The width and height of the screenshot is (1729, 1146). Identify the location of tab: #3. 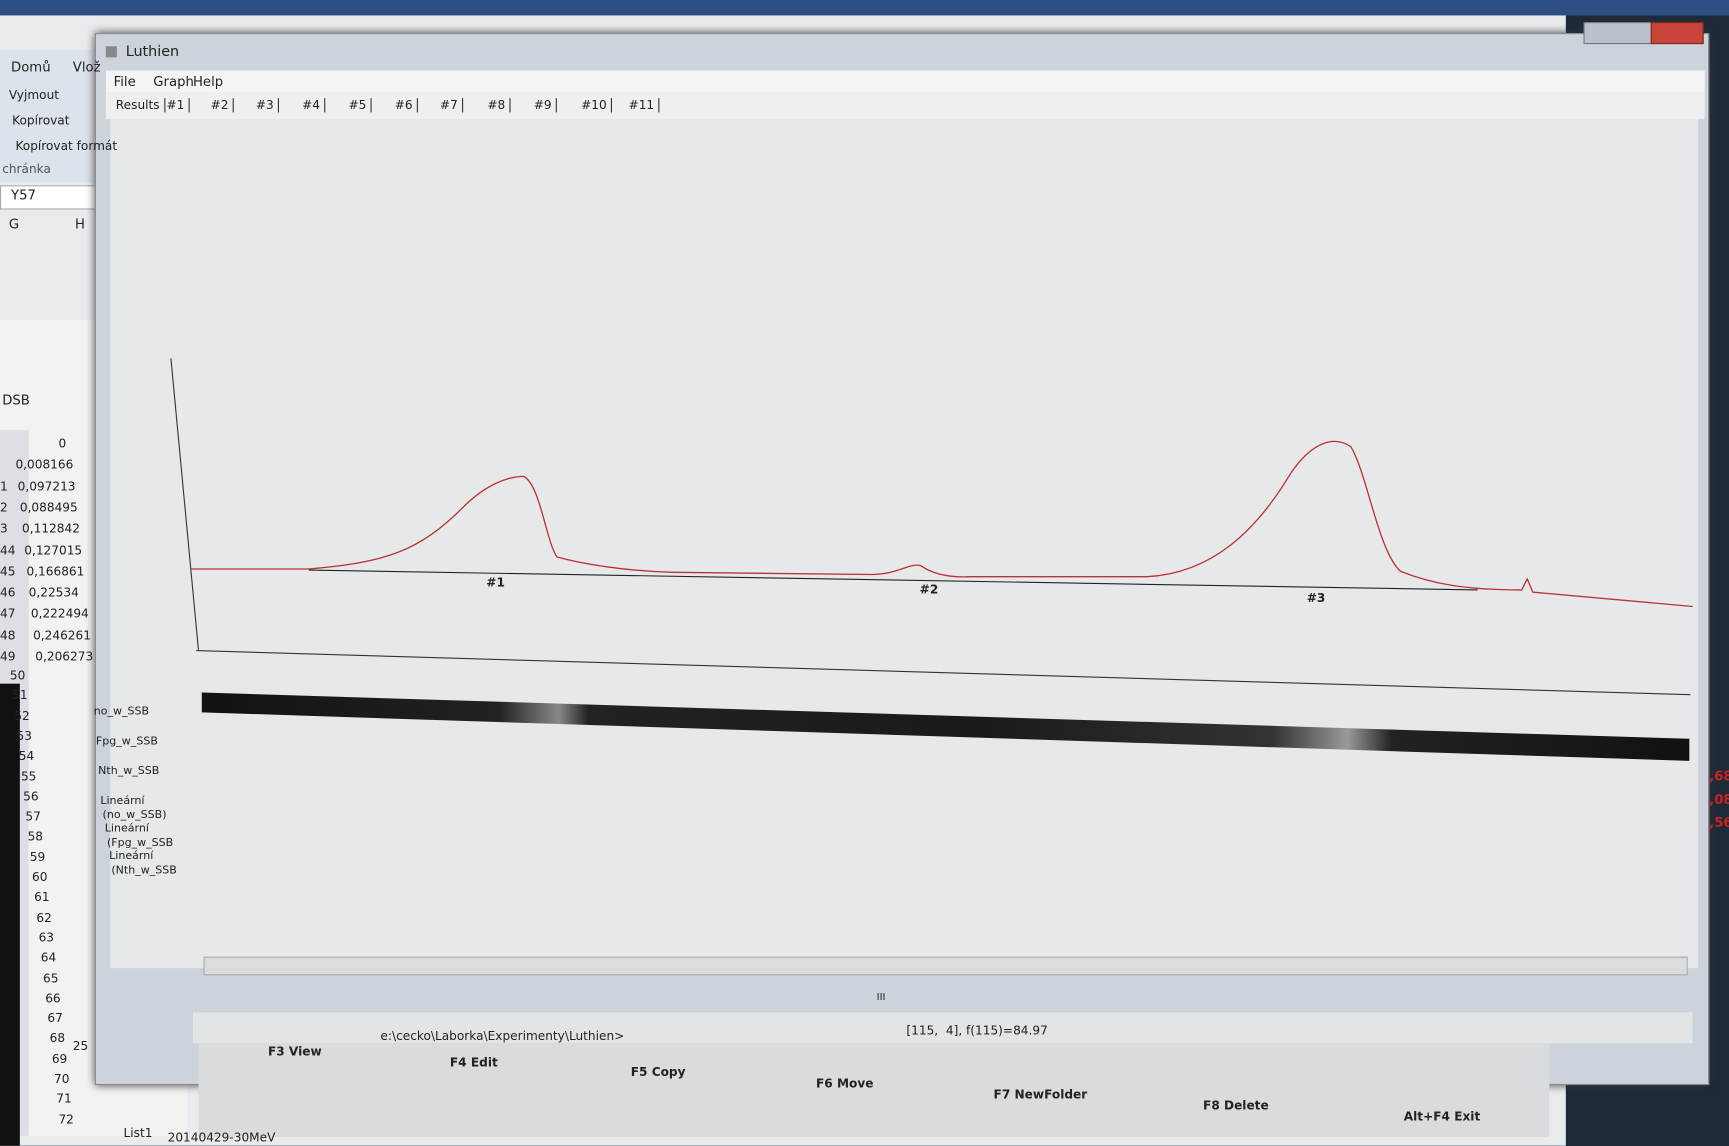
(268, 105).